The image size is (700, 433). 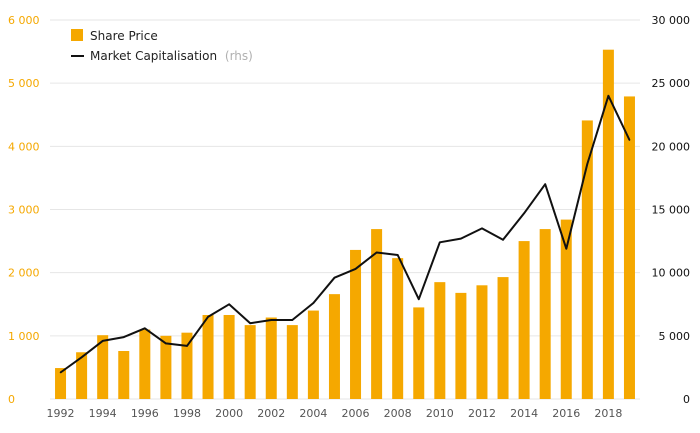 I want to click on market-cap-point-2010, so click(x=440, y=242).